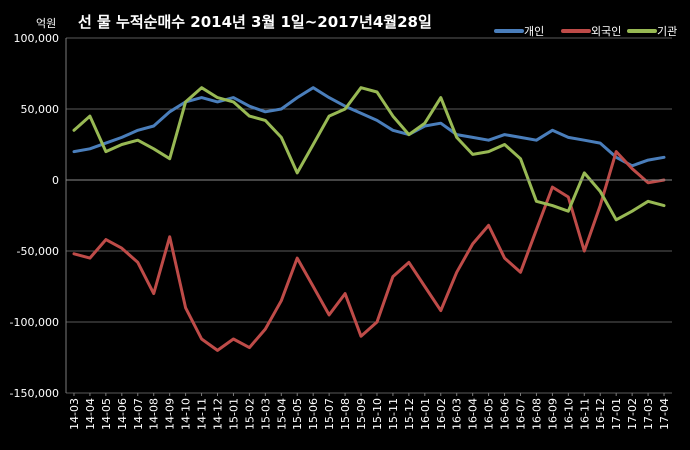  I want to click on y-tick-label: 50,000, so click(40, 109).